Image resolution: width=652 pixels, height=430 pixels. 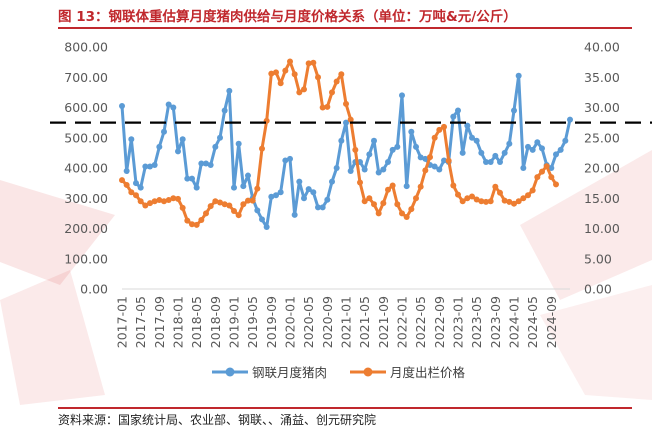 What do you see at coordinates (86, 198) in the screenshot?
I see `y-left-tick-label: 300.00` at bounding box center [86, 198].